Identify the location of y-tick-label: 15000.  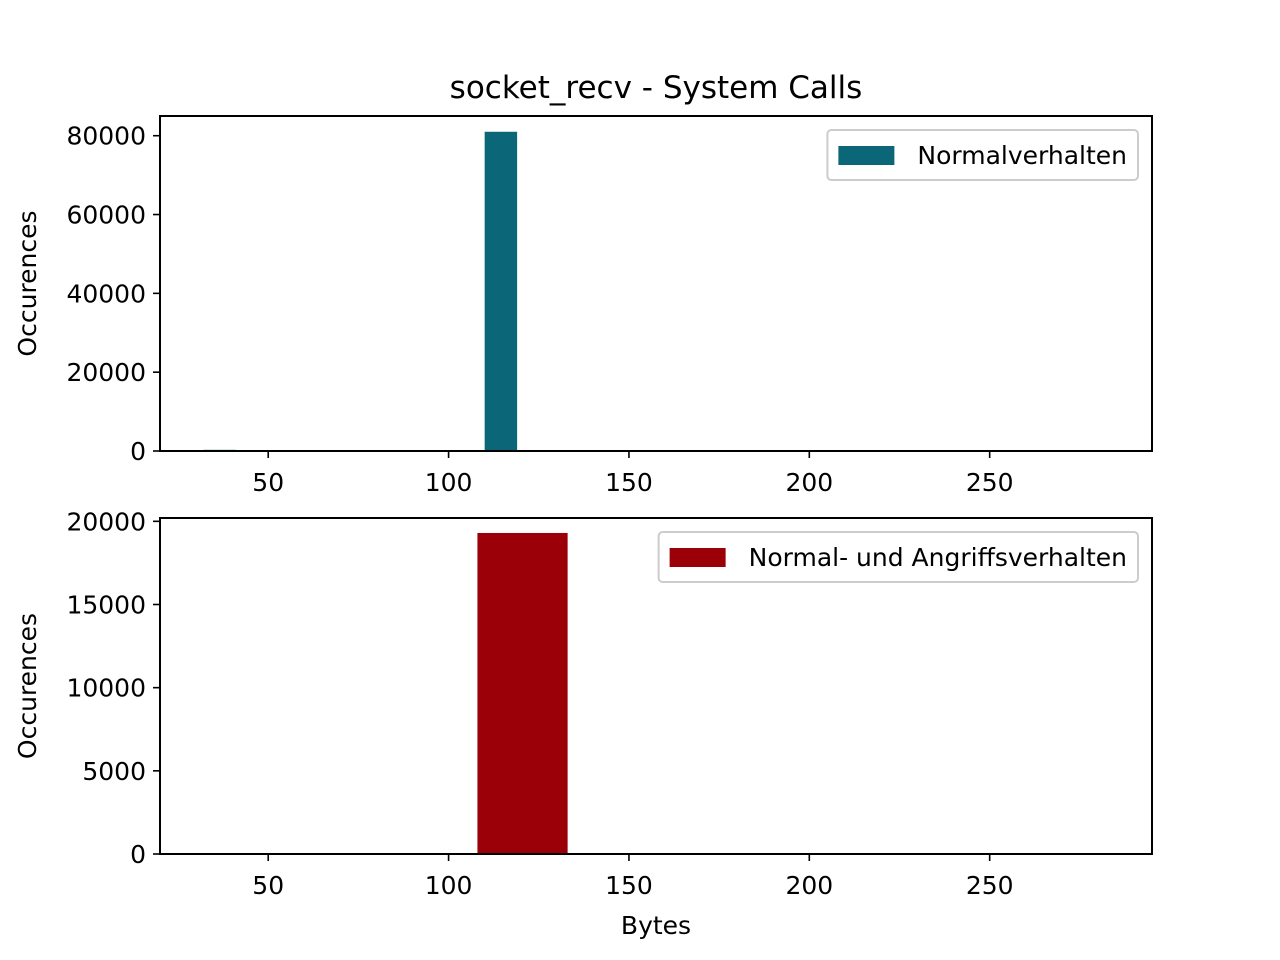
(106, 604).